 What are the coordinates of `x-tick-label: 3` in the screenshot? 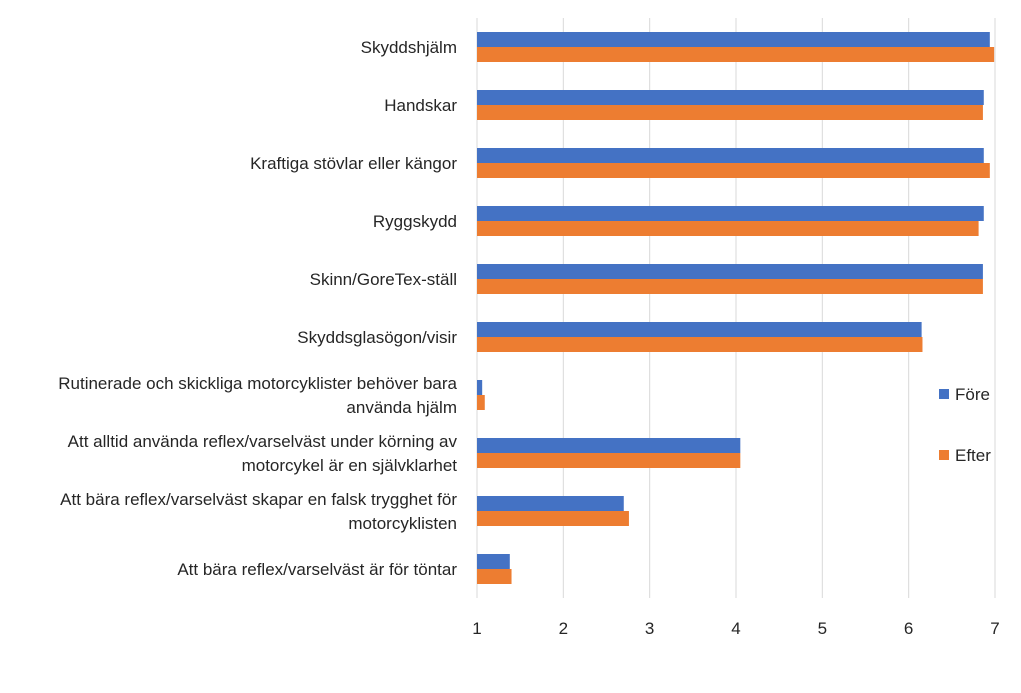 It's located at (649, 628).